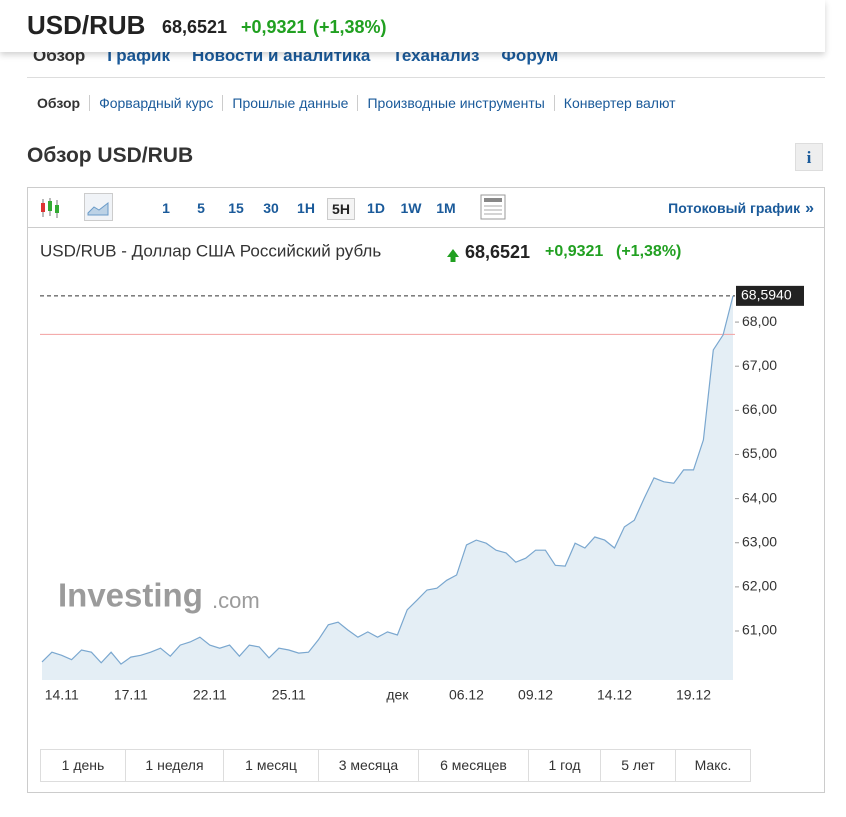 The width and height of the screenshot is (846, 817). I want to click on last-price-label: 68,5940, so click(766, 295).